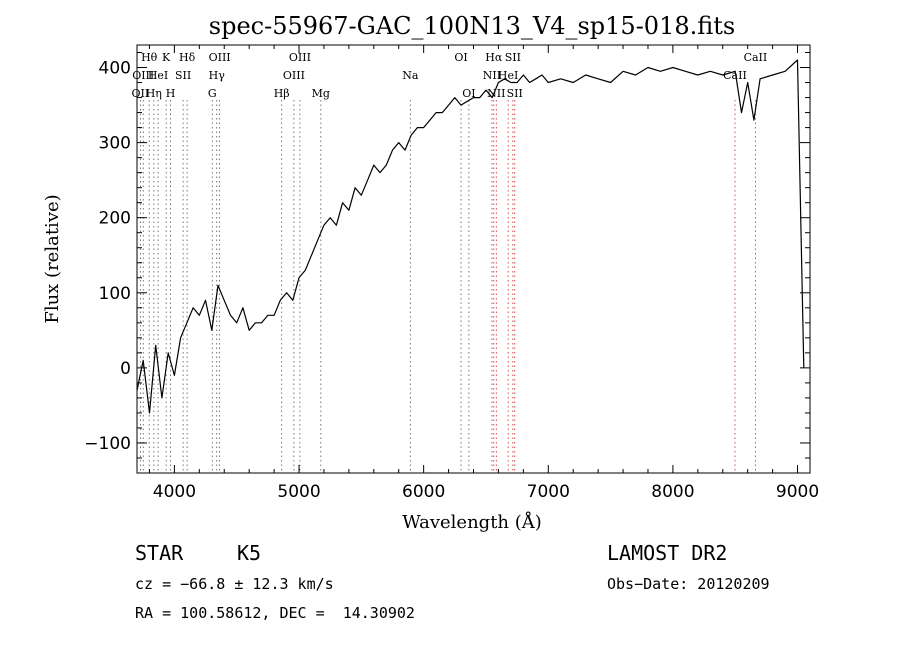 This screenshot has height=650, width=900. I want to click on object-subclass: K5, so click(249, 553).